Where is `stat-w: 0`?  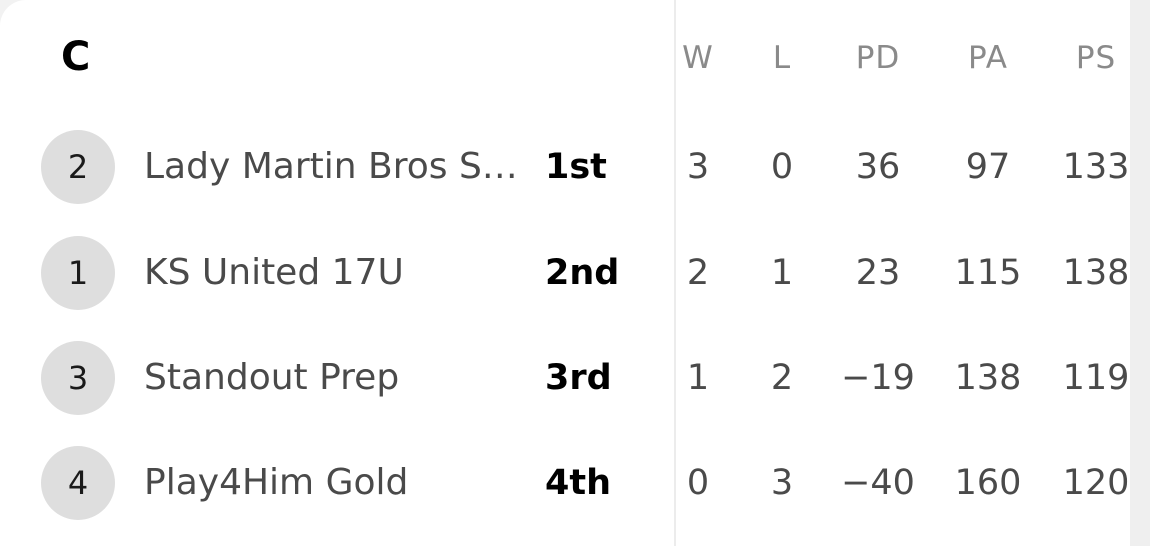
stat-w: 0 is located at coordinates (698, 483).